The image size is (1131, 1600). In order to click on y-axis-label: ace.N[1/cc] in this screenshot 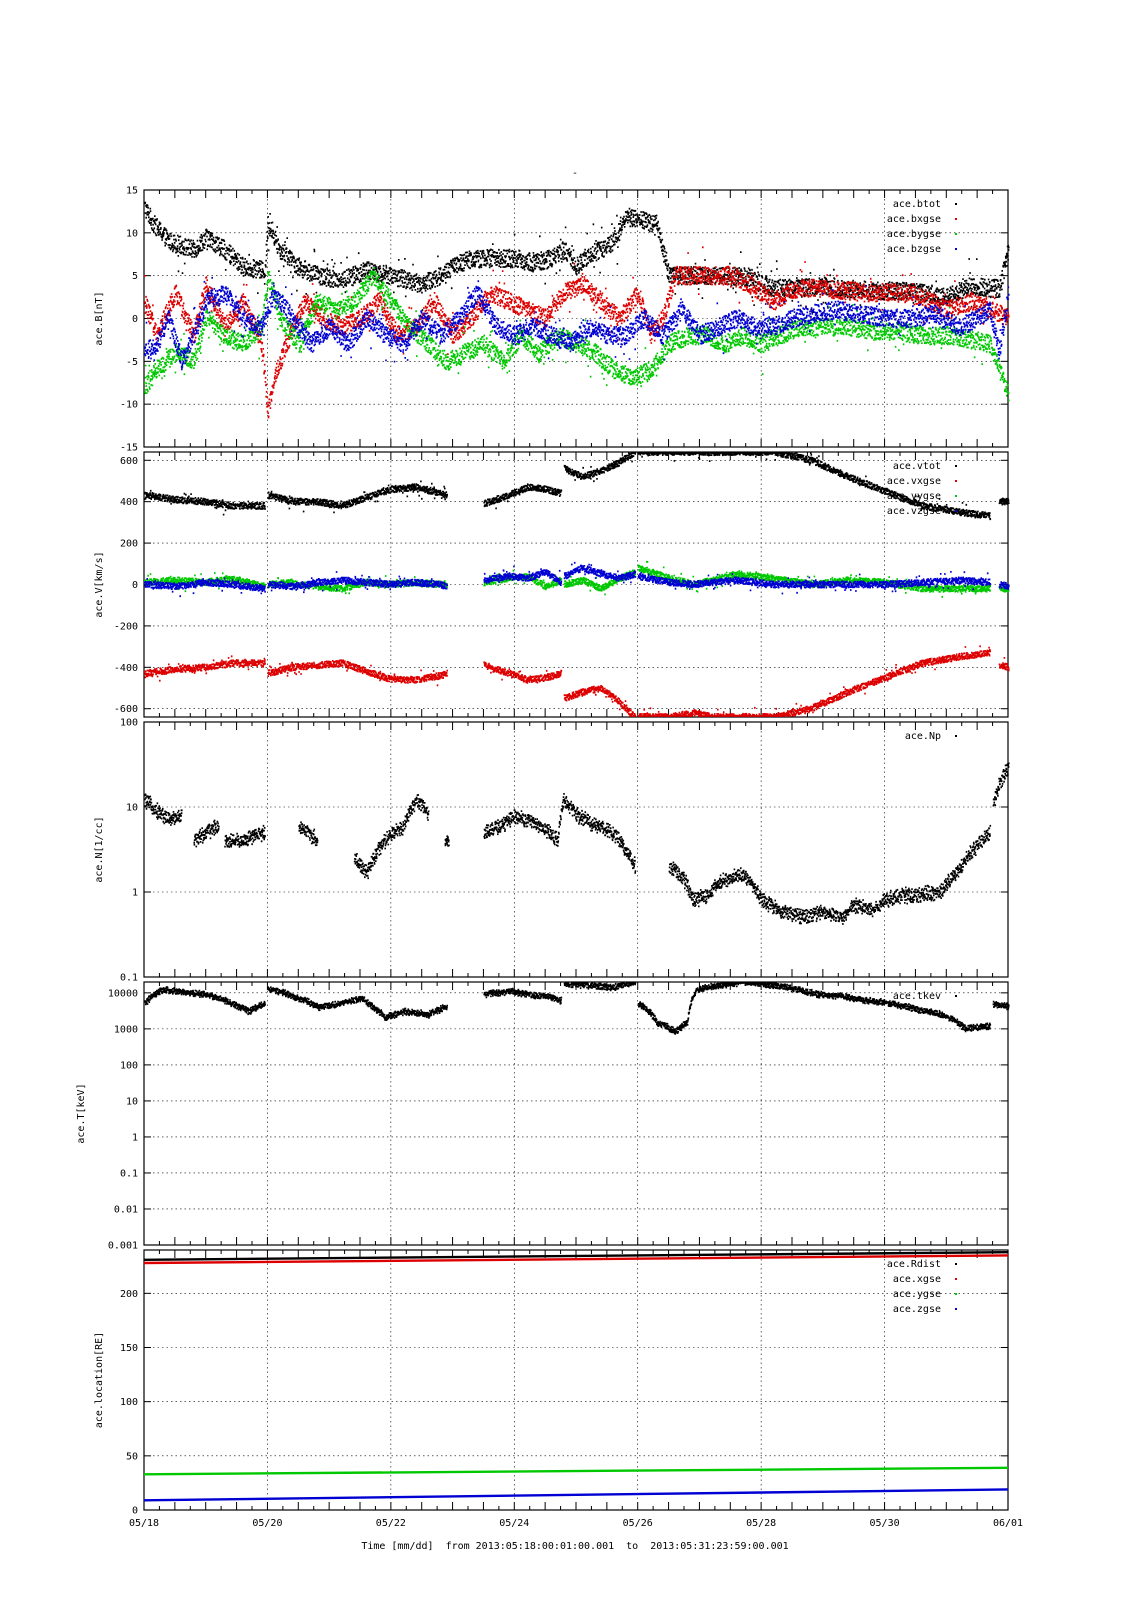, I will do `click(99, 849)`.